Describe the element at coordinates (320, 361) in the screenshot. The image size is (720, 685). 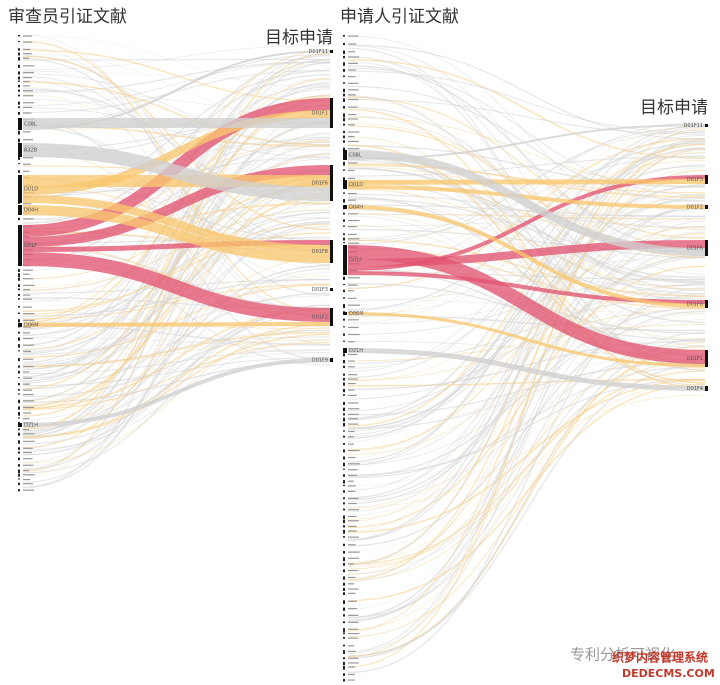
I see `target-label: D01F9` at that location.